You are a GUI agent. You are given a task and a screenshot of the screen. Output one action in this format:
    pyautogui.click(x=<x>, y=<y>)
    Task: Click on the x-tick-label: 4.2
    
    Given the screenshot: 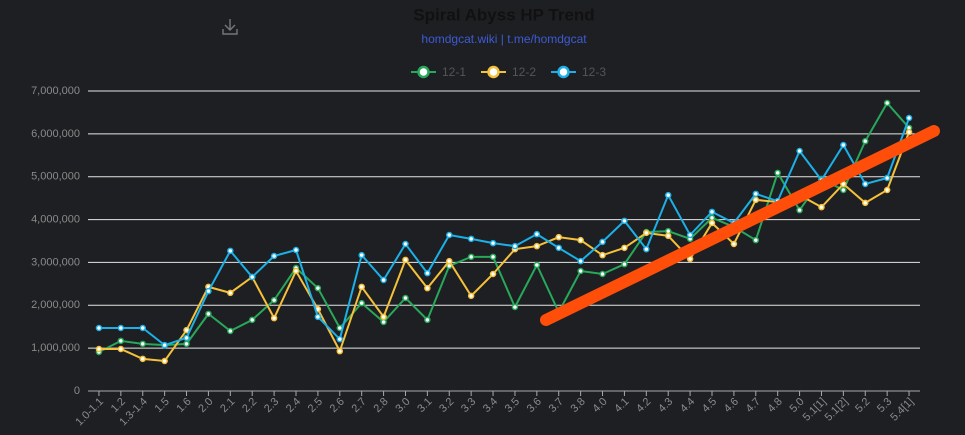 What is the action you would take?
    pyautogui.click(x=643, y=405)
    